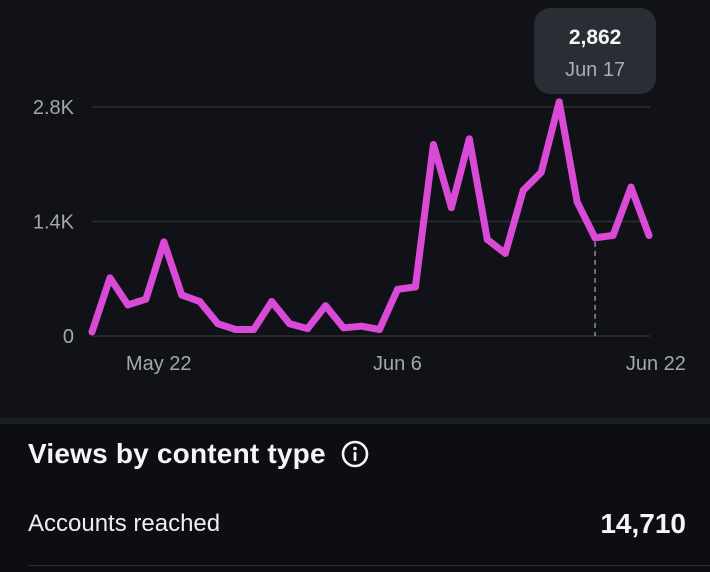 This screenshot has height=572, width=710. I want to click on content-type-header: Views by content type, so click(199, 454).